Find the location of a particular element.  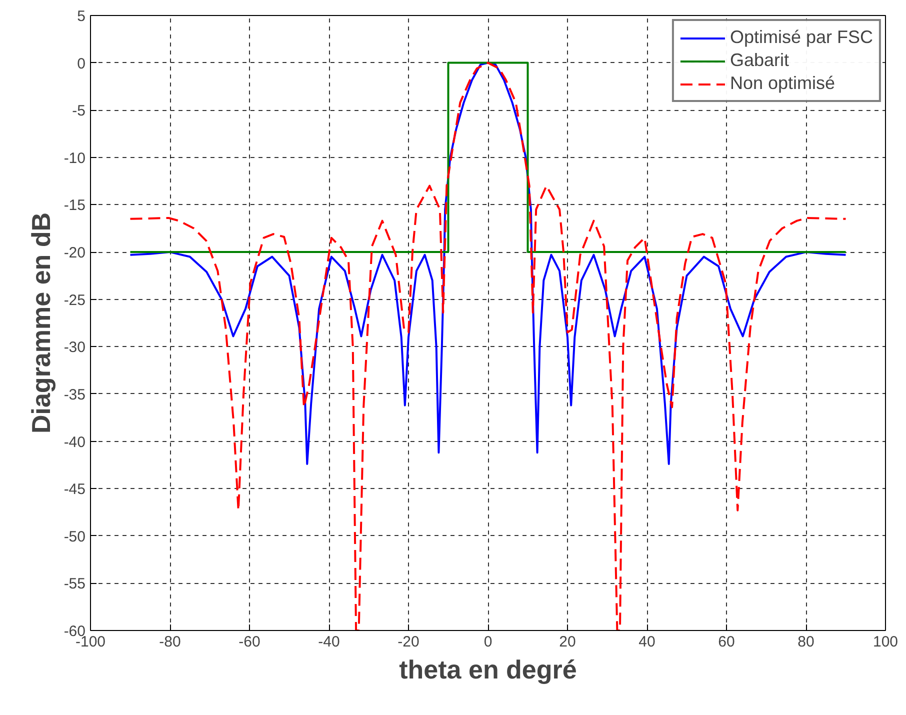

y-tick-label: -5 is located at coordinates (79, 111).